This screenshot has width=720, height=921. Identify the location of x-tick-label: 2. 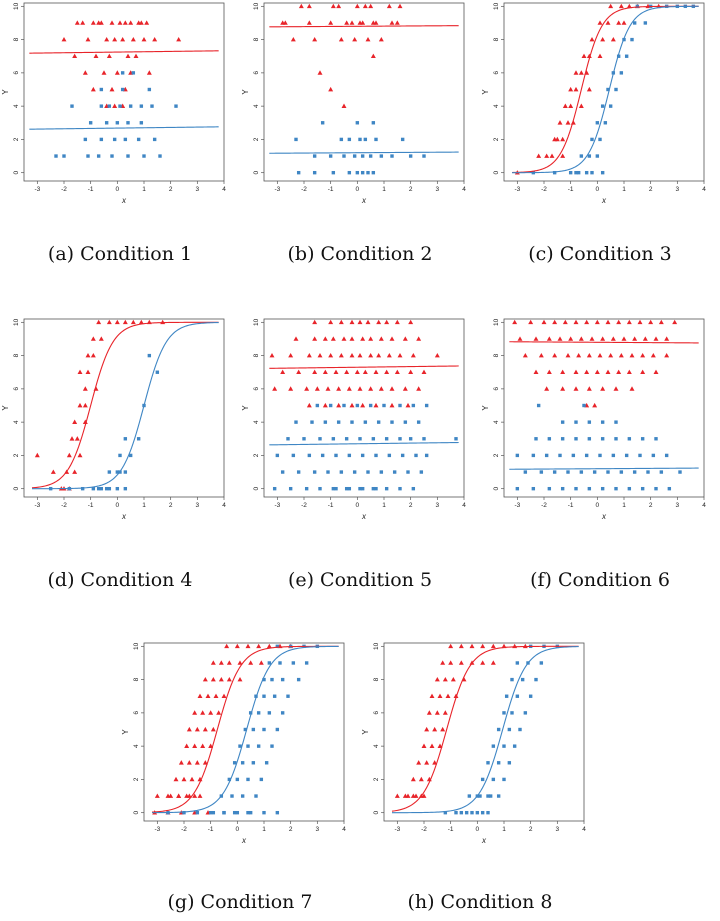
(411, 505).